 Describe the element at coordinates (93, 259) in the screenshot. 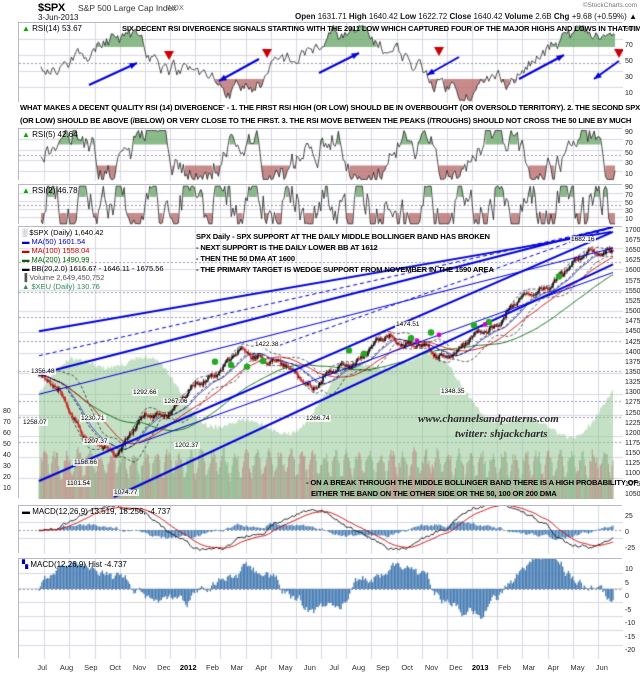

I see `price-legend-row: ▬ MA(200) 1490.99` at that location.